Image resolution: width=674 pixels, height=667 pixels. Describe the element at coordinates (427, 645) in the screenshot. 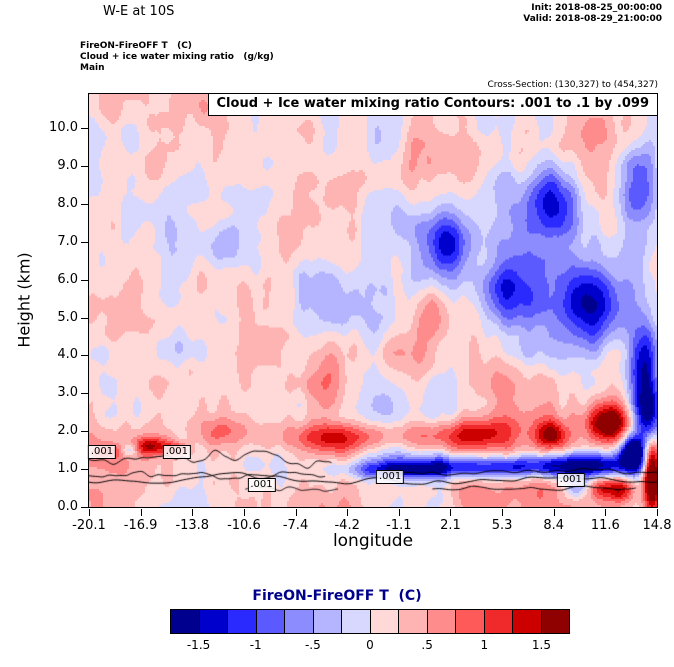

I see `colorbar-tick-label: .5` at that location.